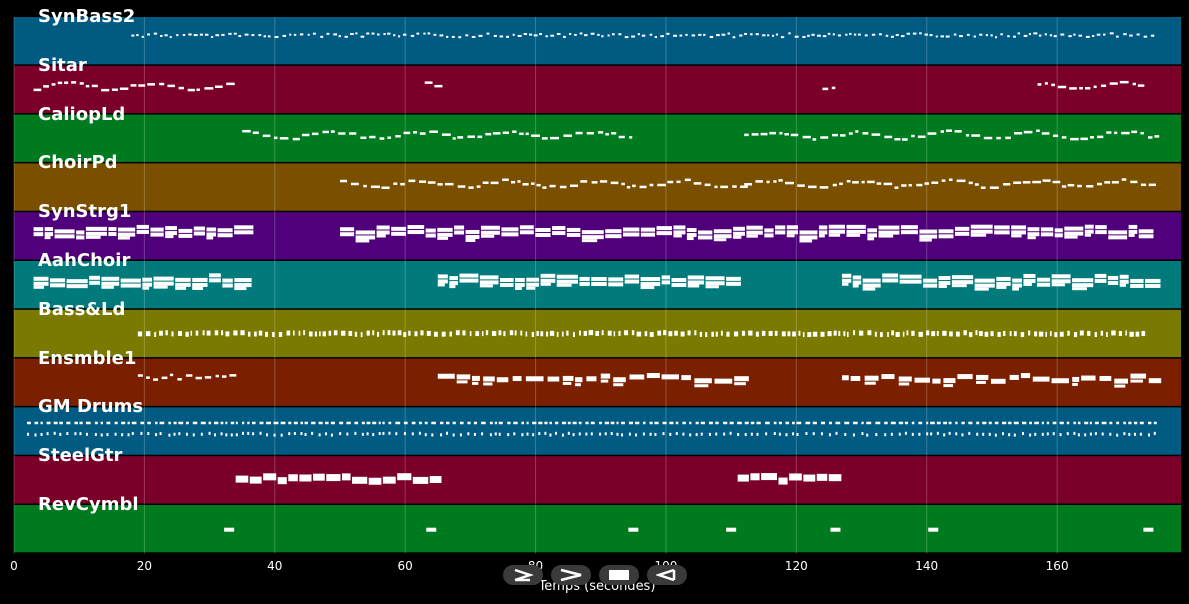 The width and height of the screenshot is (1189, 604). Describe the element at coordinates (84, 260) in the screenshot. I see `lane-name: AahChoir` at that location.